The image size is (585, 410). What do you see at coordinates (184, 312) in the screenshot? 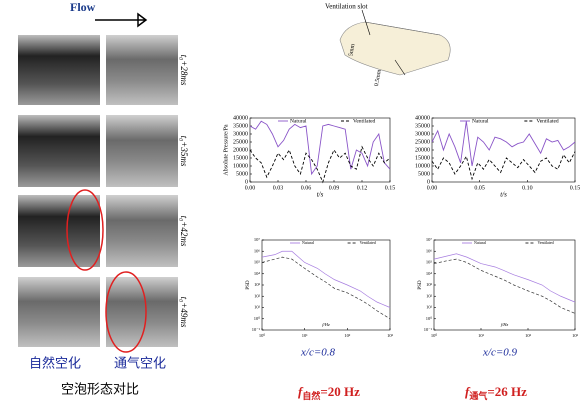
I see `time-label: t₀+49ms` at bounding box center [184, 312].